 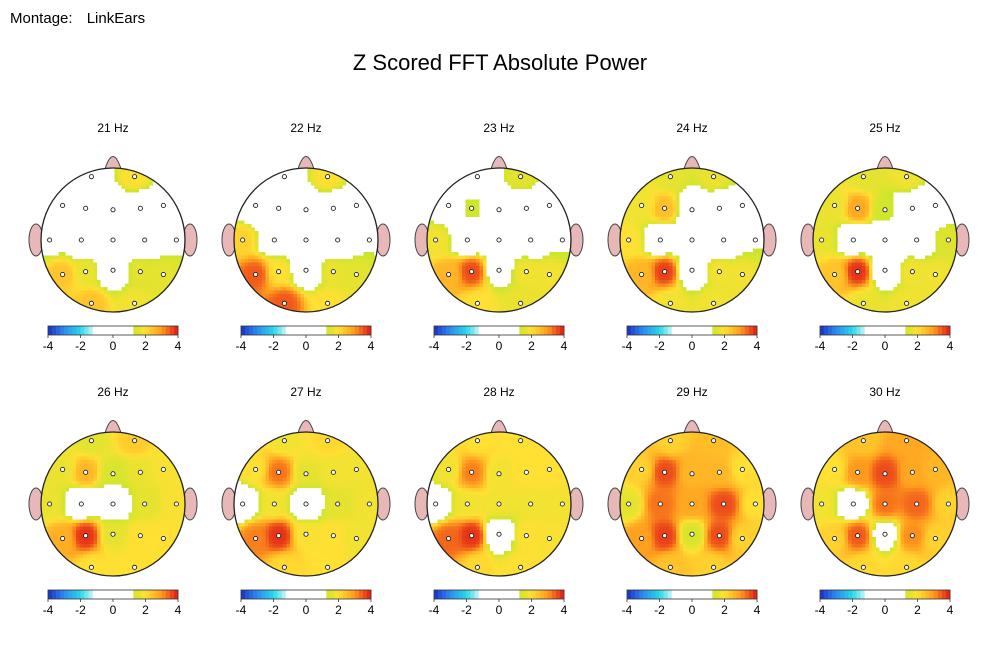 What do you see at coordinates (112, 128) in the screenshot?
I see `frequency-label: 21 Hz` at bounding box center [112, 128].